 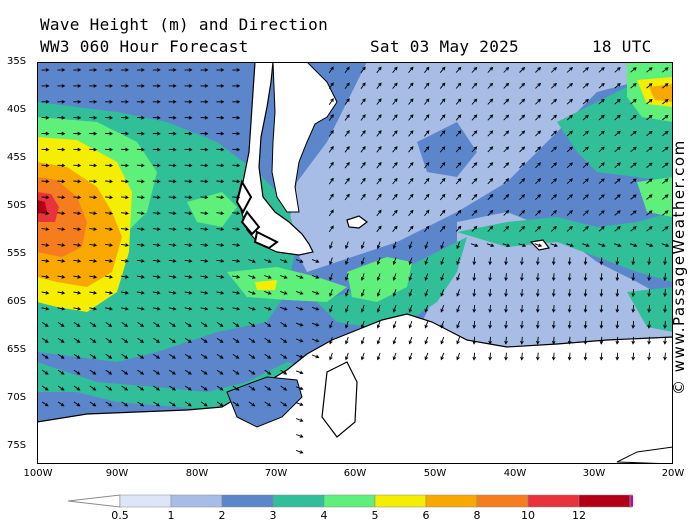 What do you see at coordinates (257, 214) in the screenshot?
I see `chile-fjords` at bounding box center [257, 214].